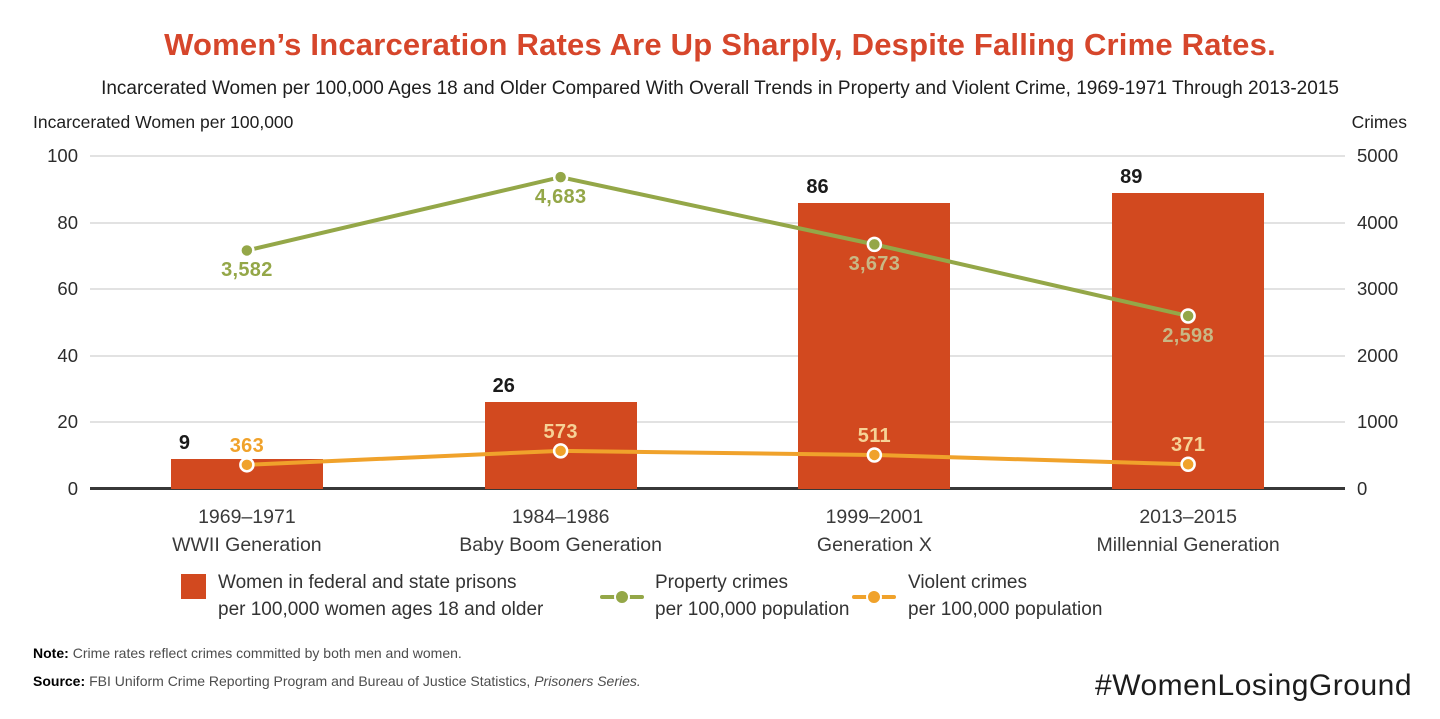 The height and width of the screenshot is (719, 1440). Describe the element at coordinates (72, 488) in the screenshot. I see `left-axis-tick: 0` at that location.